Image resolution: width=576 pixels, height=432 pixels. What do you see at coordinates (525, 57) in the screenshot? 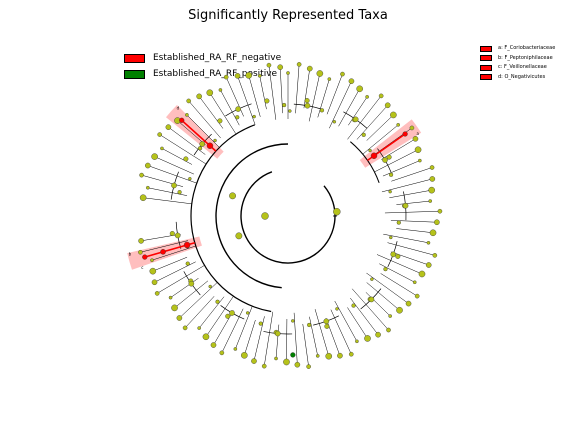
I see `clade-label-b: b: F_Peptoniphilaceae` at bounding box center [525, 57].